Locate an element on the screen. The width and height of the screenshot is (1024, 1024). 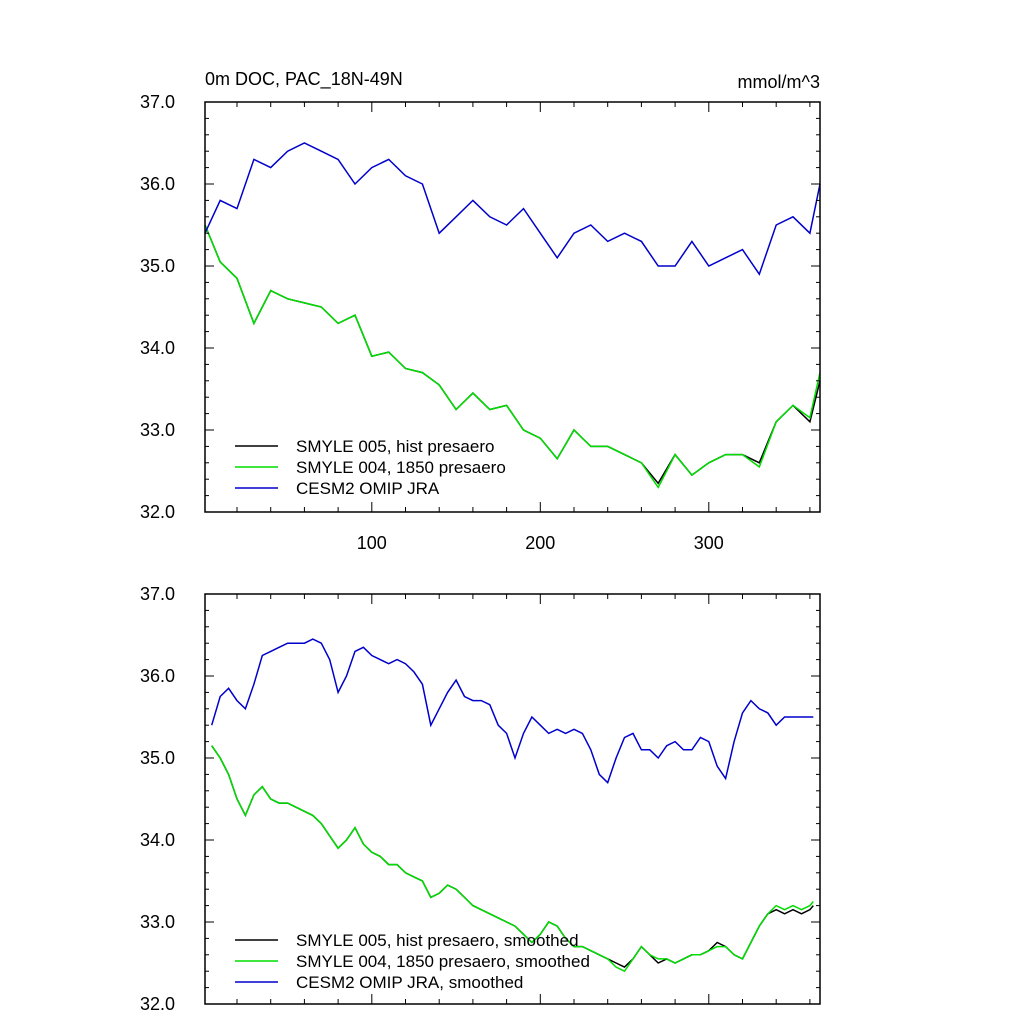
legend-label: SMYLE 005, hist presaero, smoothed is located at coordinates (437, 940).